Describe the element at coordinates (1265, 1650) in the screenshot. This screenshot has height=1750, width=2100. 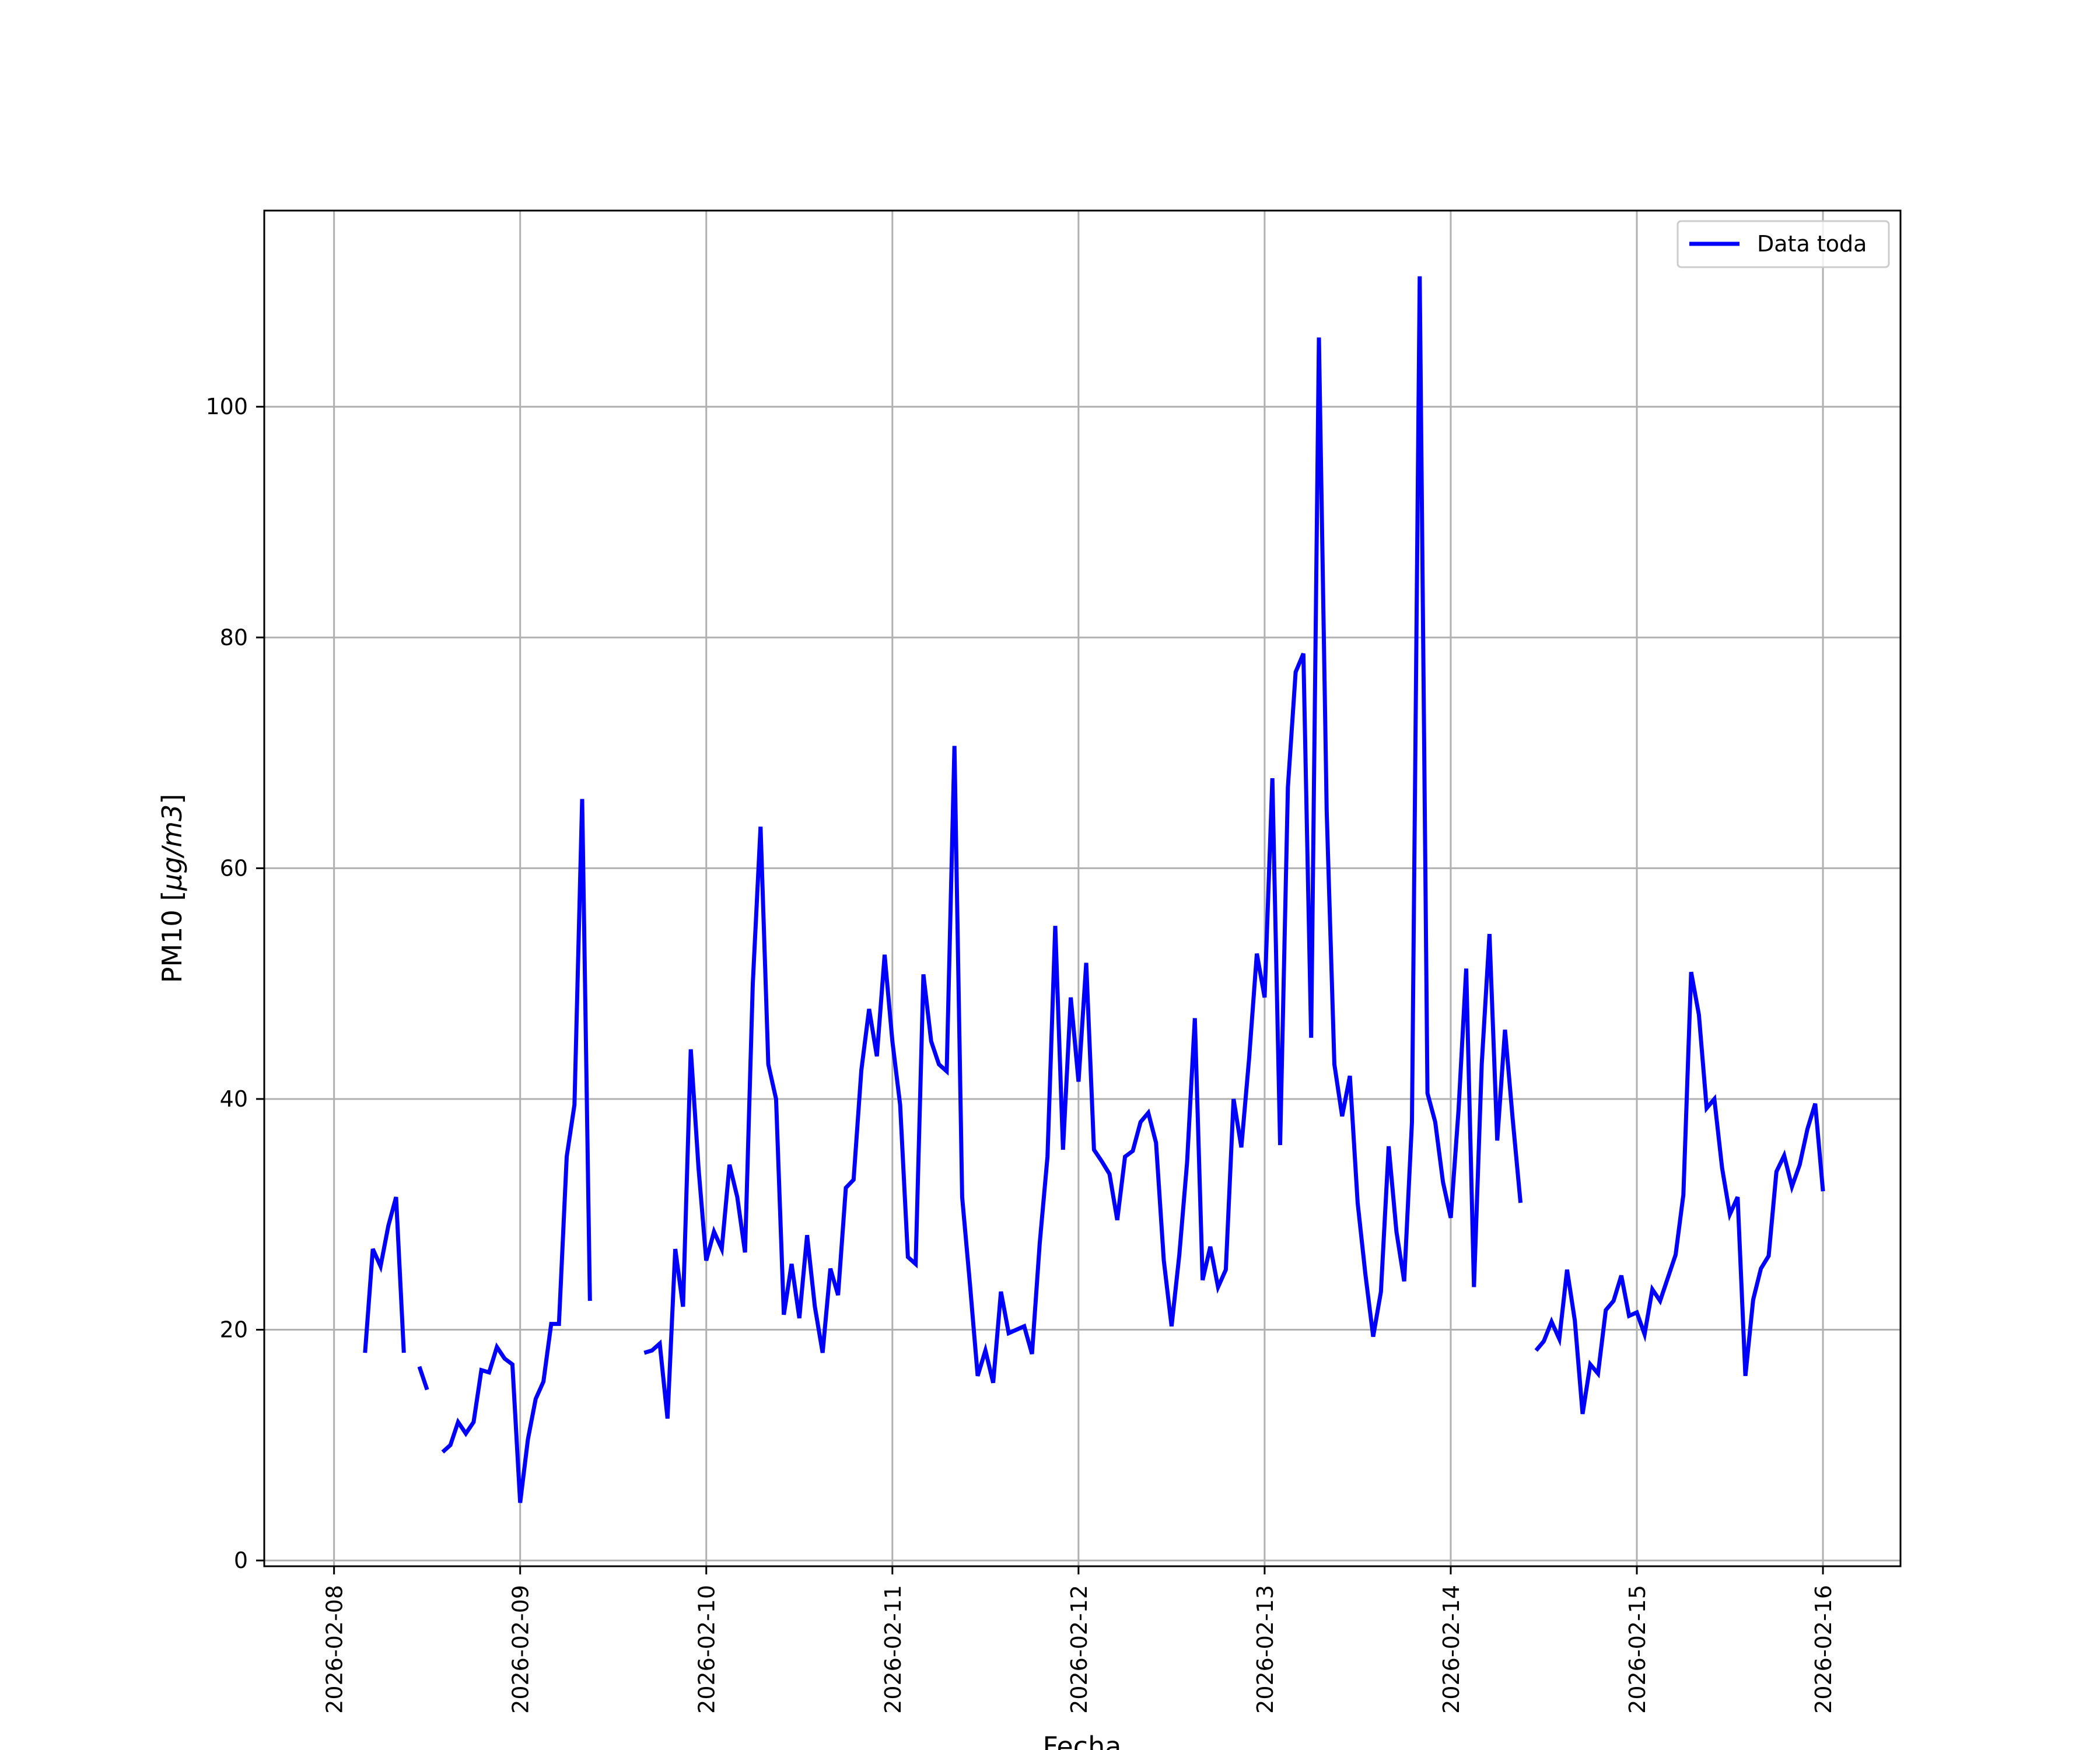
I see `x-tick-label: 2026-02-13` at that location.